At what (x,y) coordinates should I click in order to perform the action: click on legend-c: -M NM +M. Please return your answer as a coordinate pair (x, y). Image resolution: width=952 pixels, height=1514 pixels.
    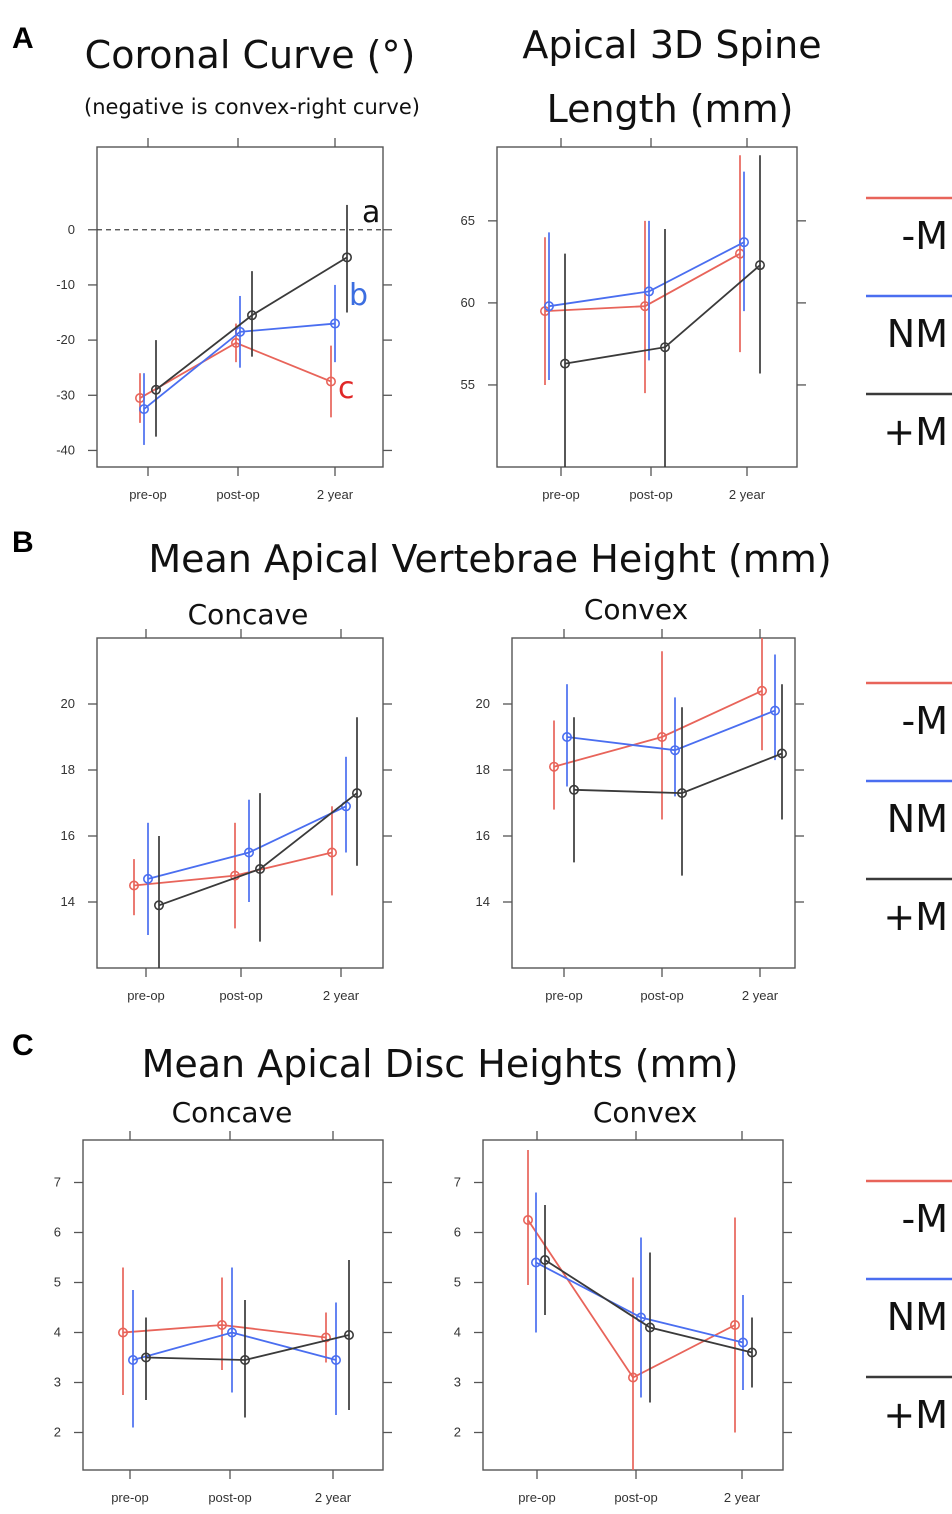
    Looking at the image, I should click on (909, 1308).